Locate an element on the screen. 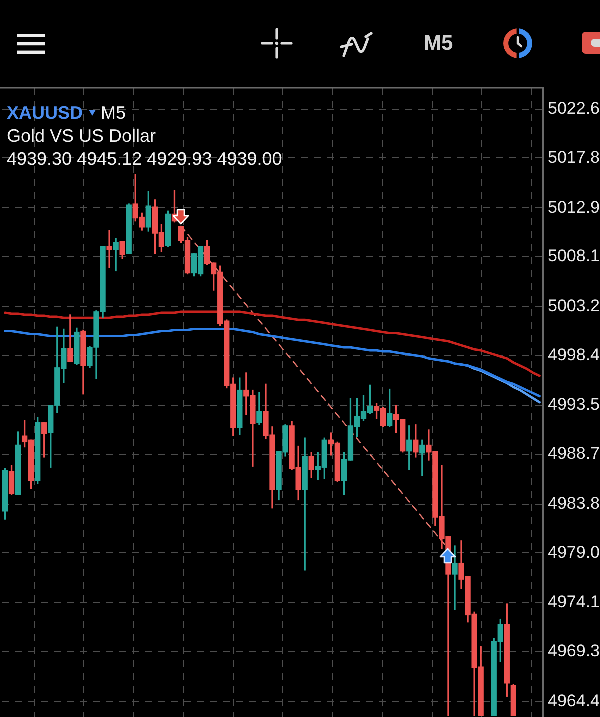  text: Gold VS US Dollar is located at coordinates (81, 136).